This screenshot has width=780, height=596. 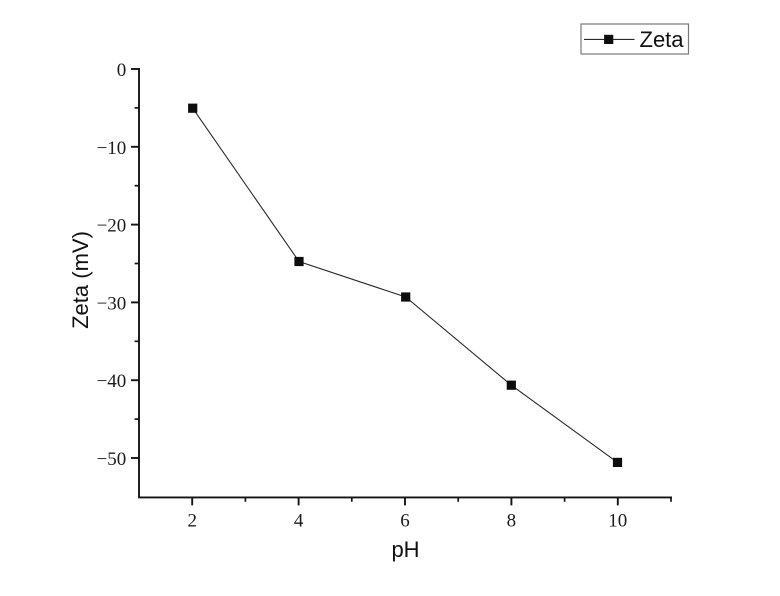 What do you see at coordinates (112, 459) in the screenshot?
I see `svg-text: −50` at bounding box center [112, 459].